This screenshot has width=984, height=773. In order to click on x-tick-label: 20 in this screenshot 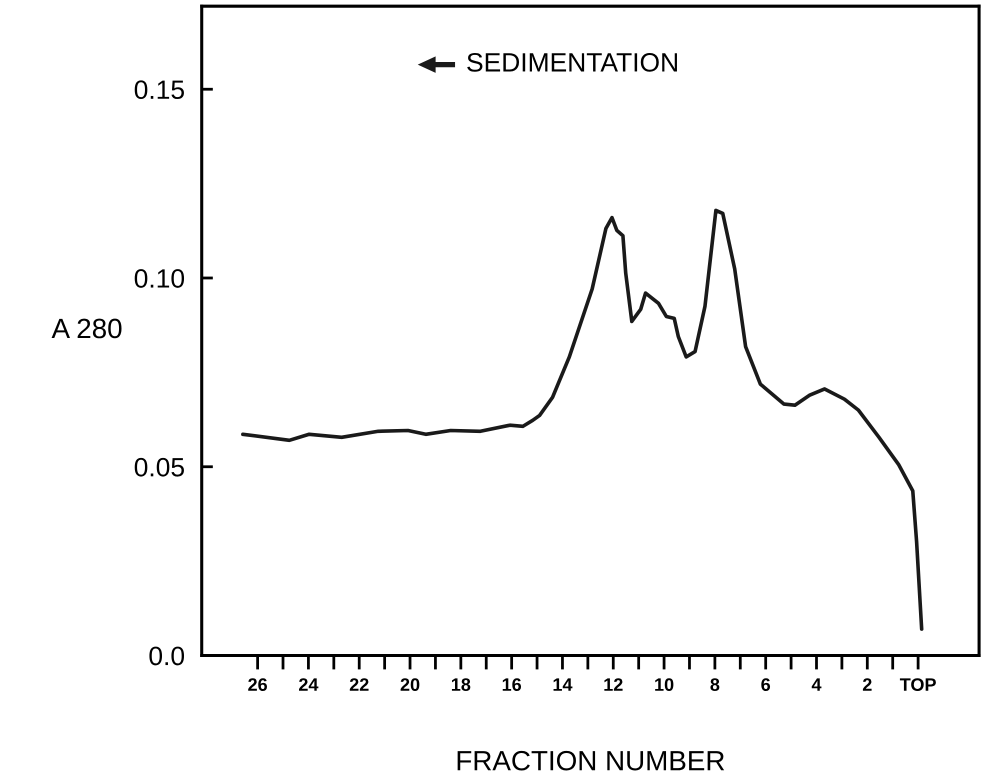, I will do `click(410, 684)`.